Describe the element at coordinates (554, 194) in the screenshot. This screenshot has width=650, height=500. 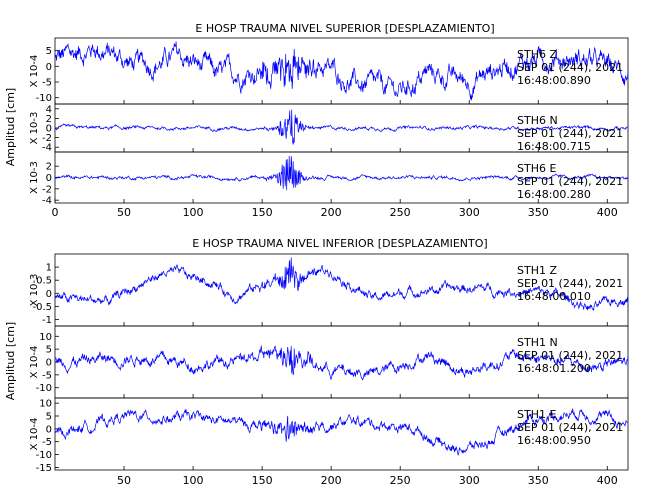
I see `time-label: 16:48:00.280` at that location.